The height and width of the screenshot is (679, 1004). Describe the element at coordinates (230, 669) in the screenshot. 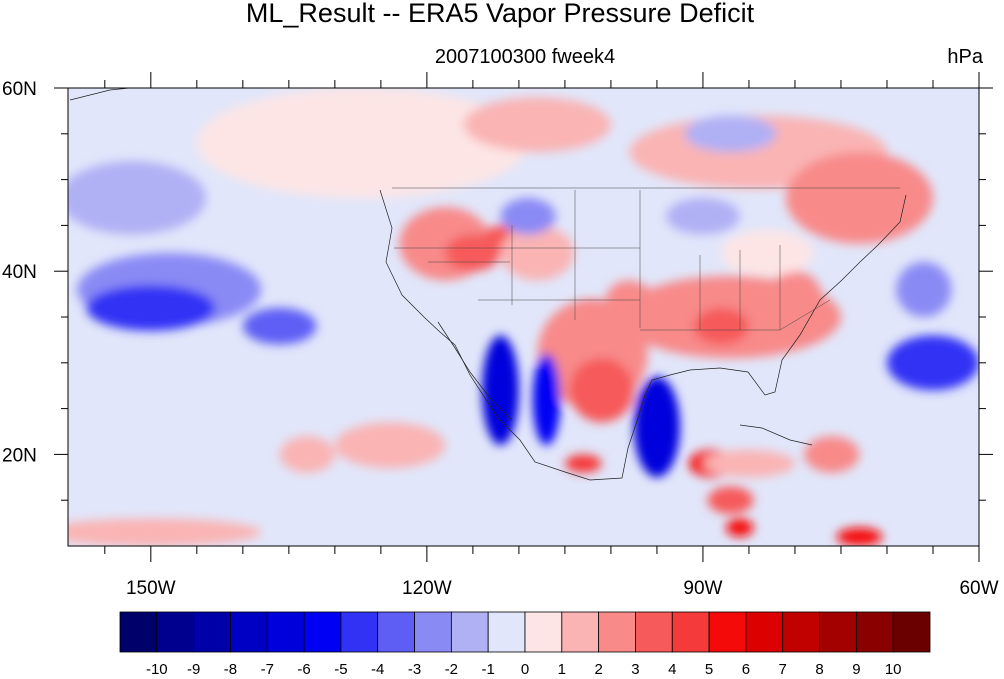

I see `colorbar-label-2: -8` at that location.